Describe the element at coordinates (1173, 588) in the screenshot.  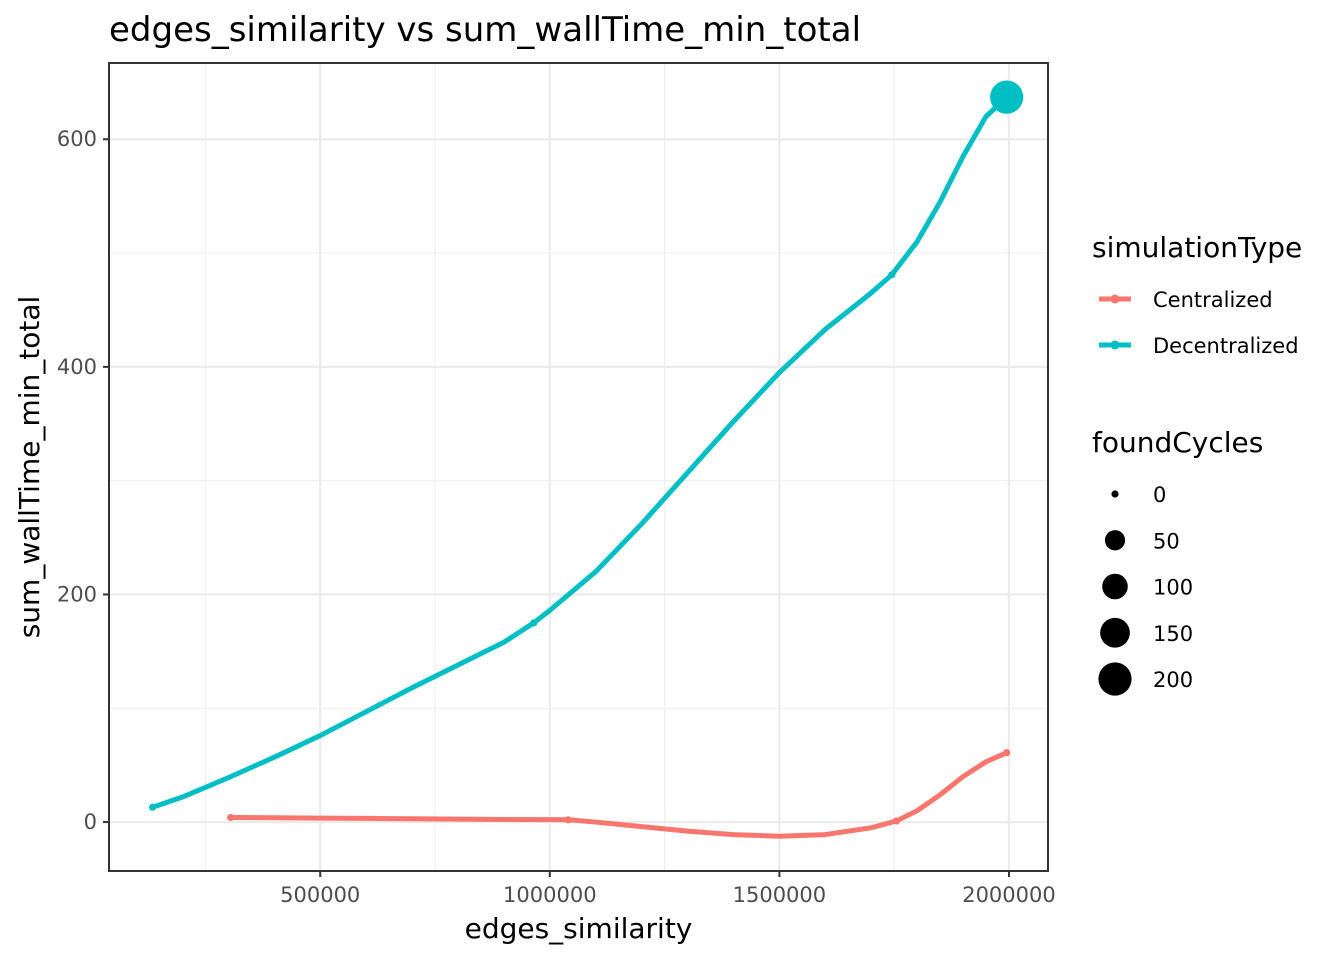
I see `legend-size-label: 100` at that location.